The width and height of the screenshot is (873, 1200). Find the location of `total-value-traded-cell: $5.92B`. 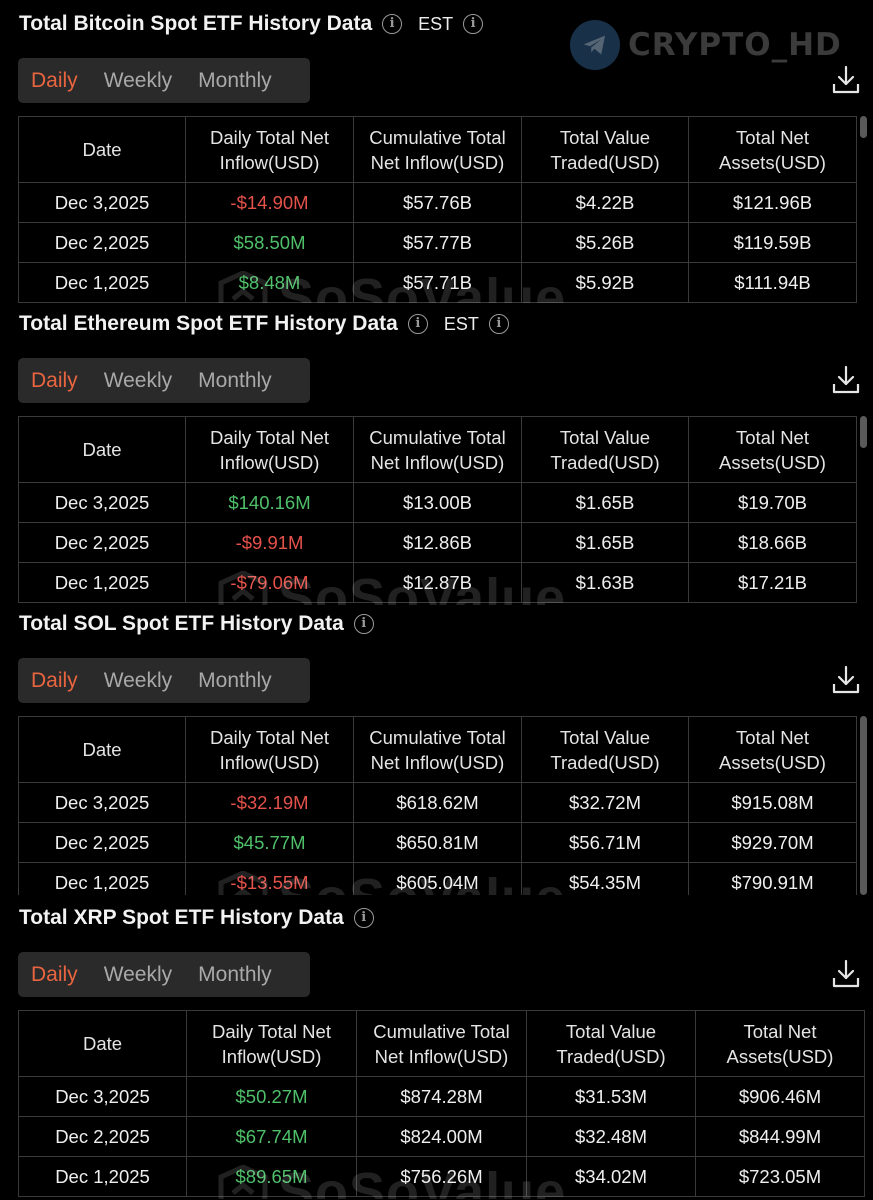

total-value-traded-cell: $5.92B is located at coordinates (605, 282).